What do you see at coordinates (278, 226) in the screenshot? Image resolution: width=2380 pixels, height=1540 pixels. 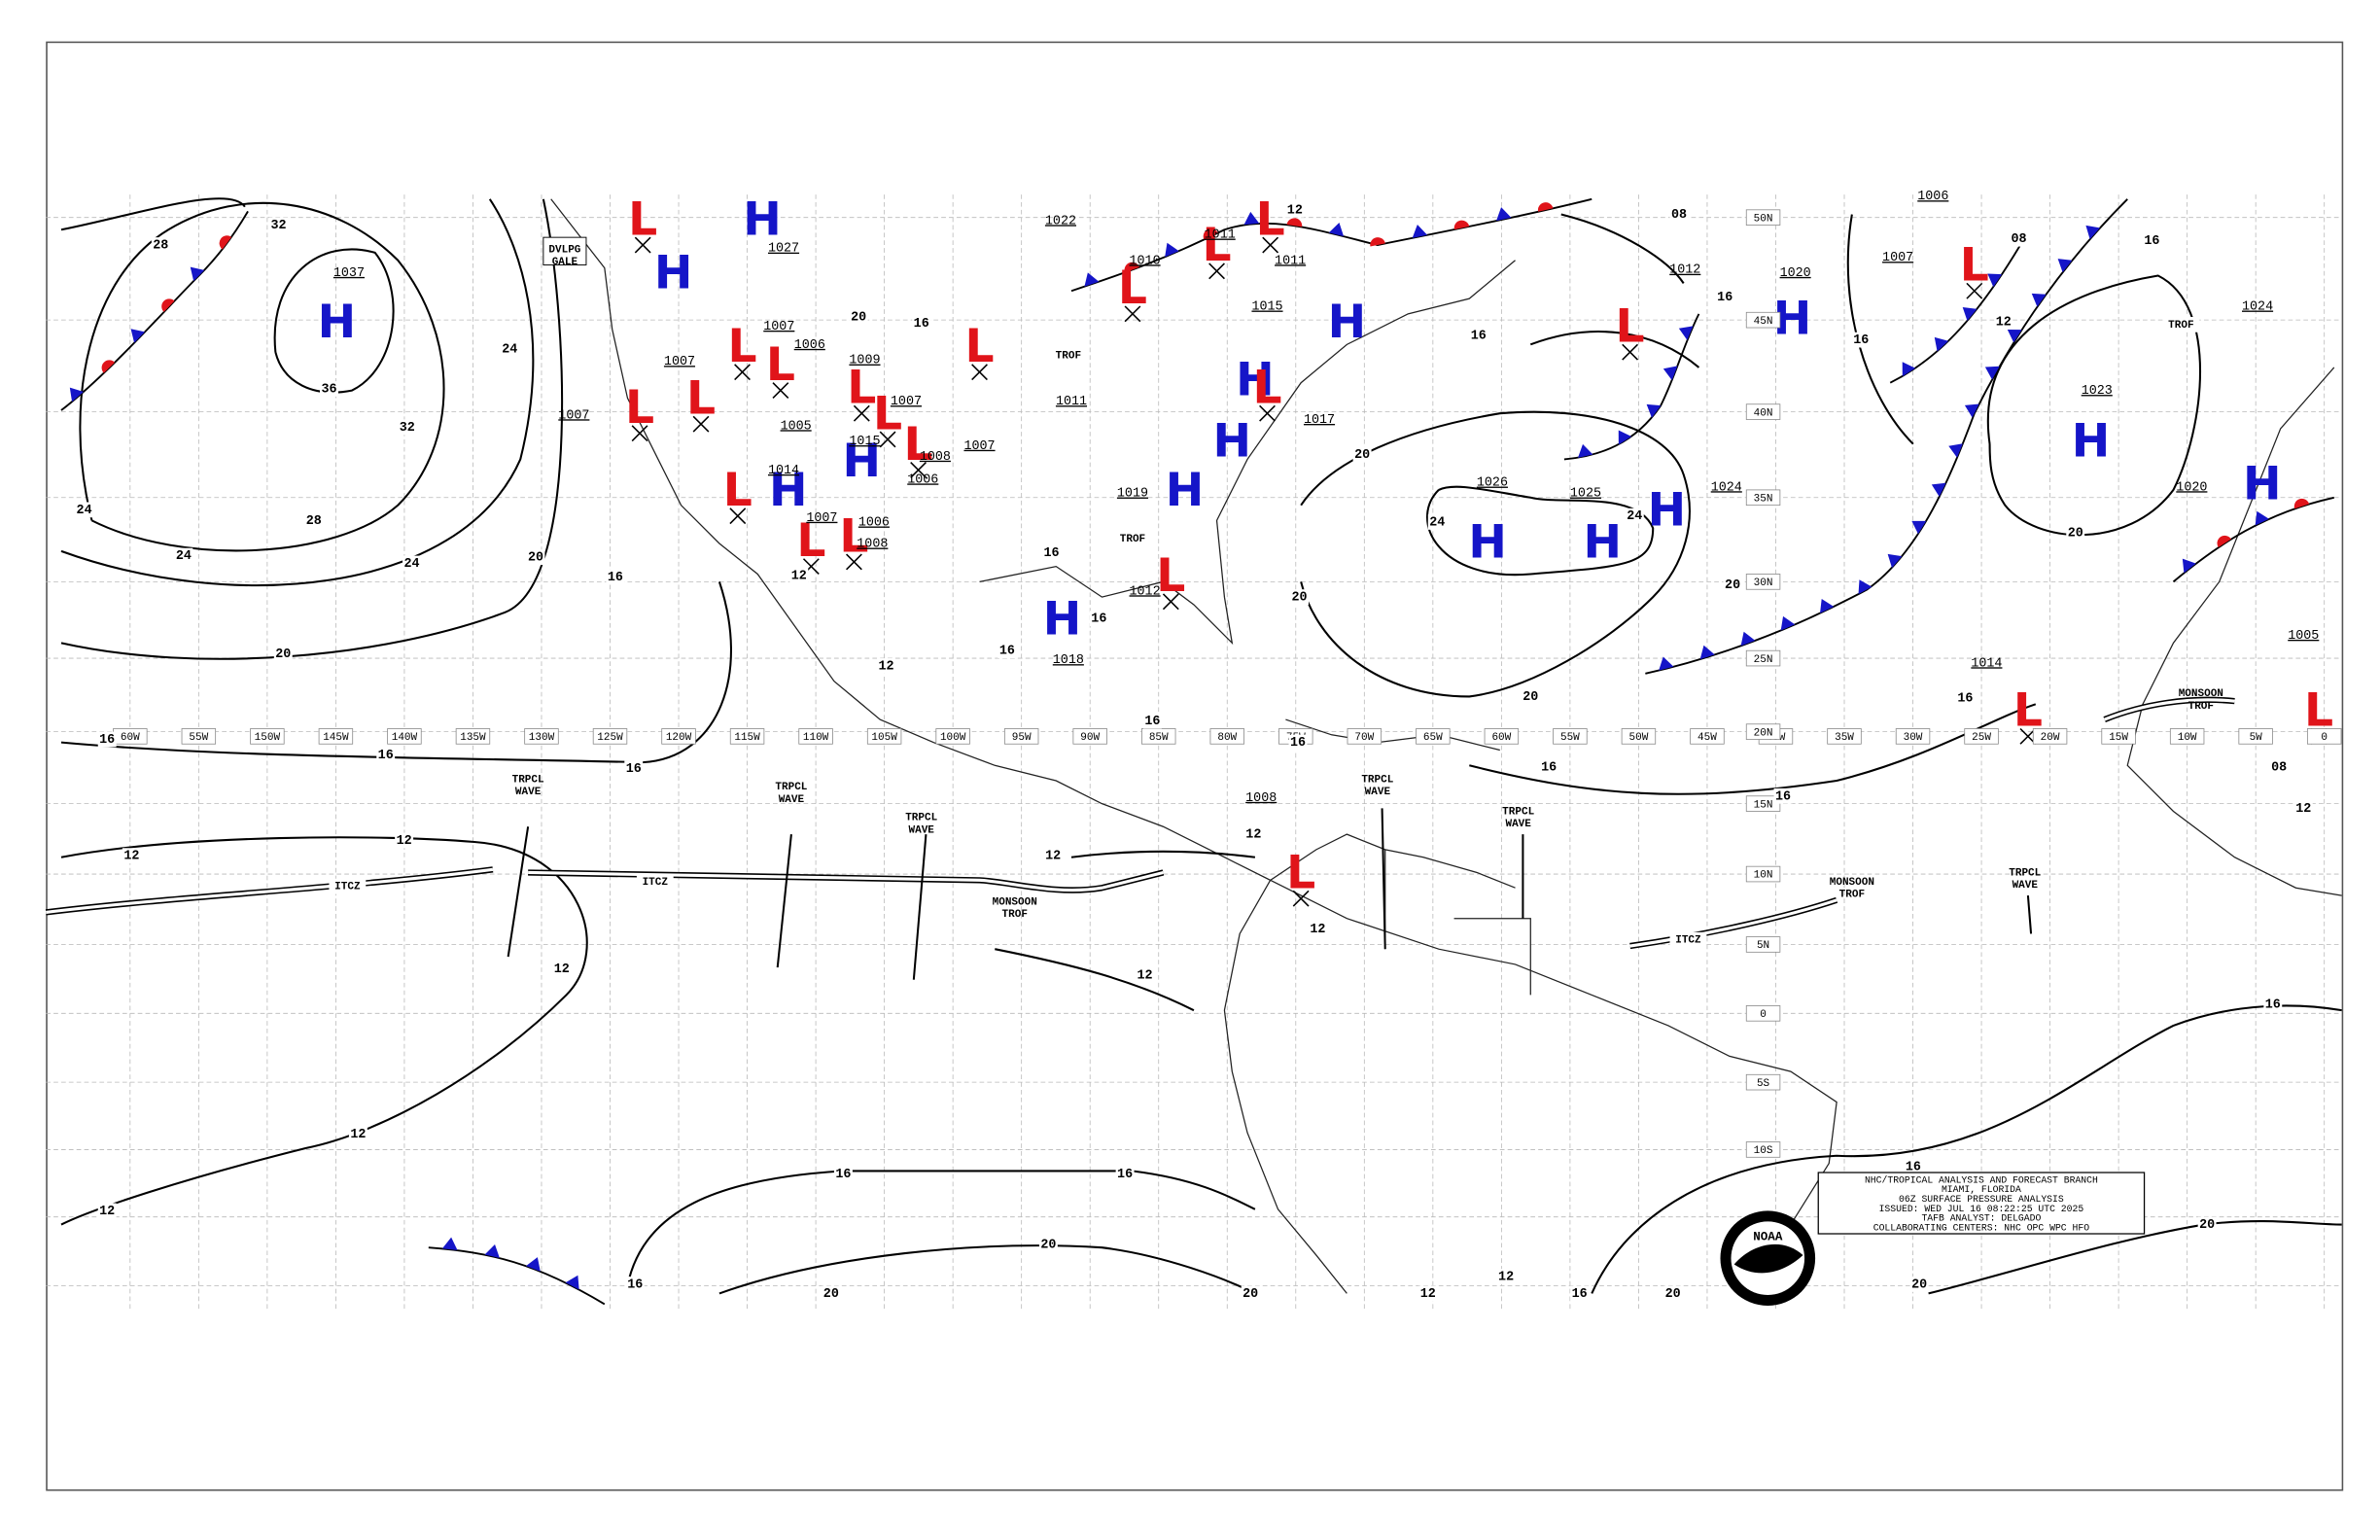 I see `isobar-label: 32` at bounding box center [278, 226].